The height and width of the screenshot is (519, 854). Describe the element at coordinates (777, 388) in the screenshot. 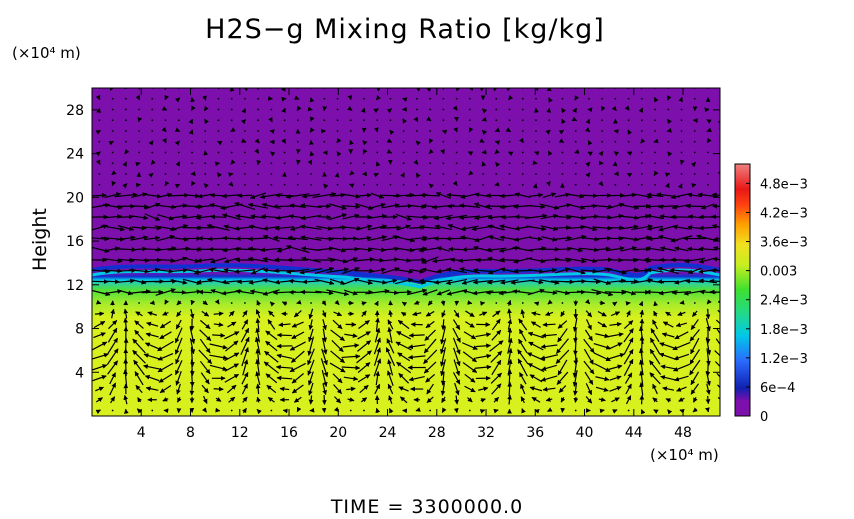

I see `colorbar-label: 6e−4` at that location.